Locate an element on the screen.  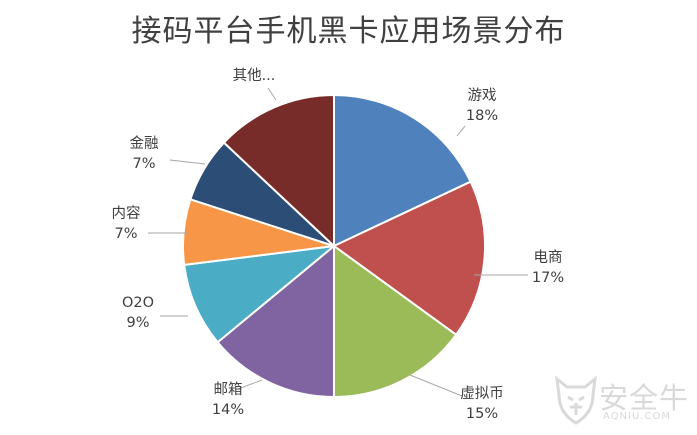
slice-value-label-1: 17% is located at coordinates (548, 278).